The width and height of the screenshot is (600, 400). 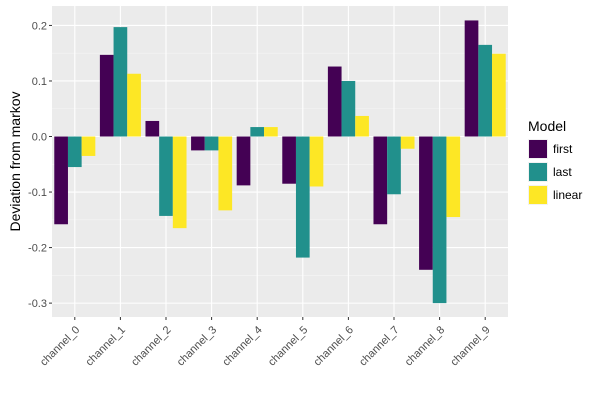 I want to click on y-tick-label: -0.3, so click(x=37, y=304).